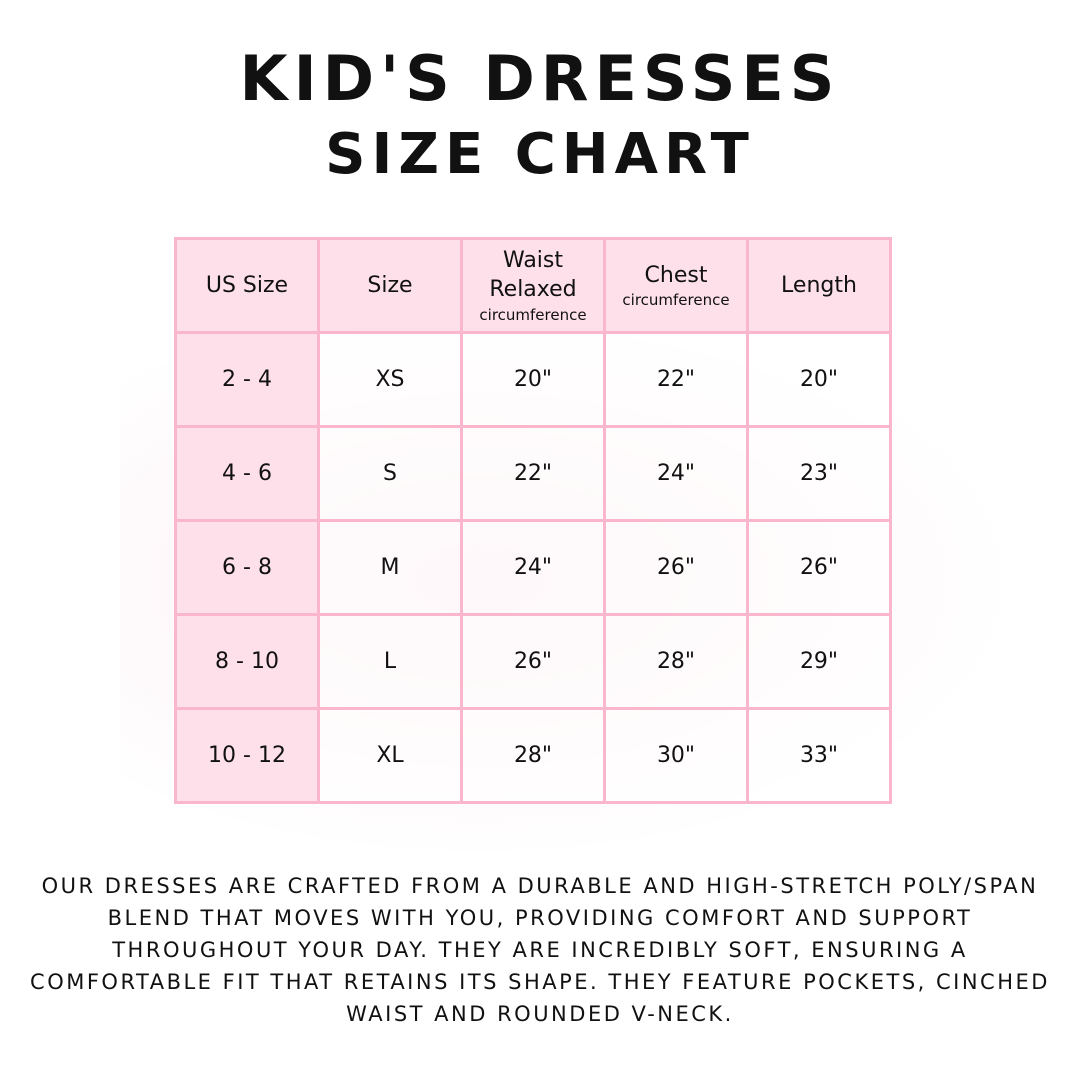  Describe the element at coordinates (676, 567) in the screenshot. I see `cell-chest: 26"` at that location.